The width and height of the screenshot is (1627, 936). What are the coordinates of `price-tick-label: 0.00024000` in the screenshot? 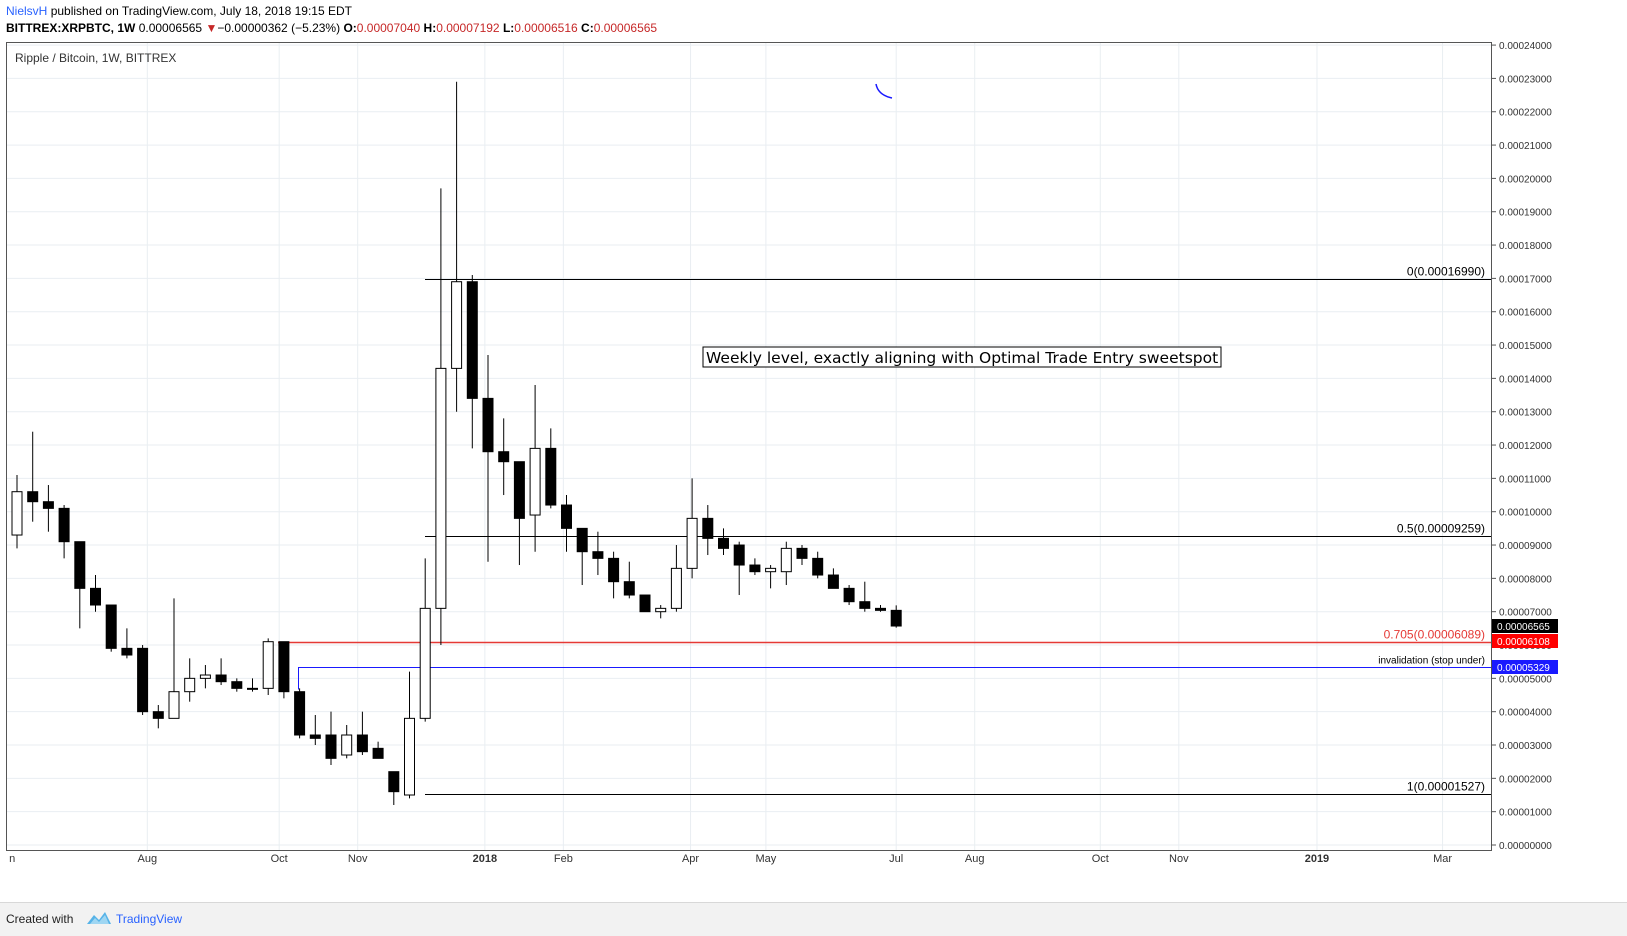 It's located at (1525, 46).